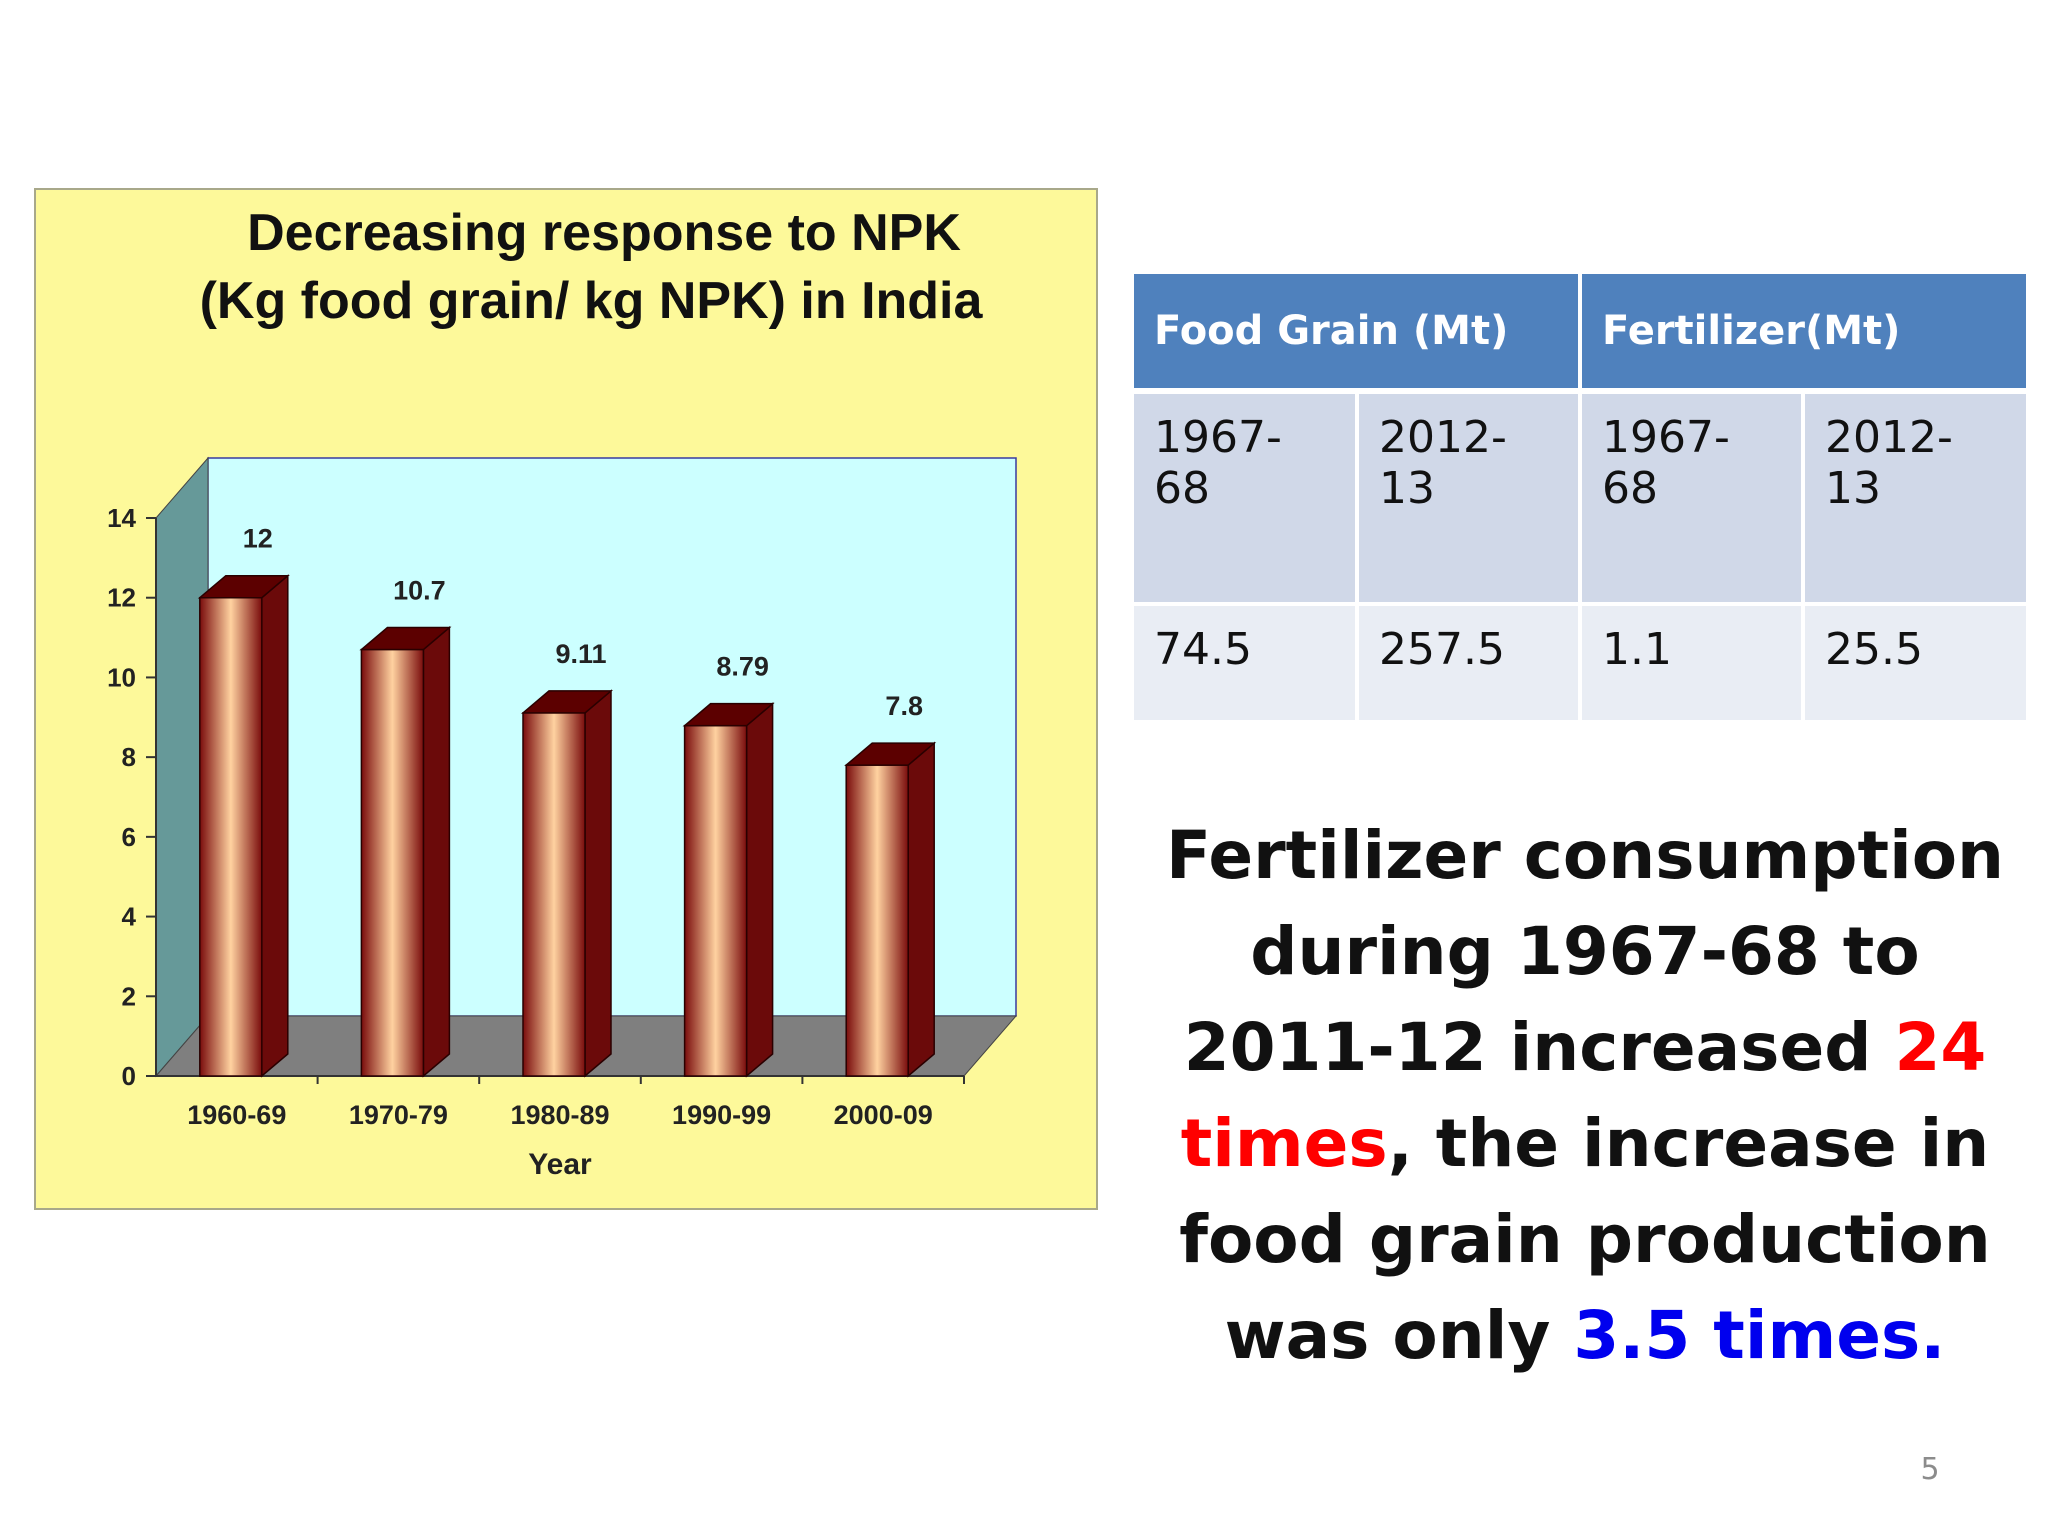 The image size is (2048, 1536). Describe the element at coordinates (121, 518) in the screenshot. I see `y-tick-label: 14` at that location.